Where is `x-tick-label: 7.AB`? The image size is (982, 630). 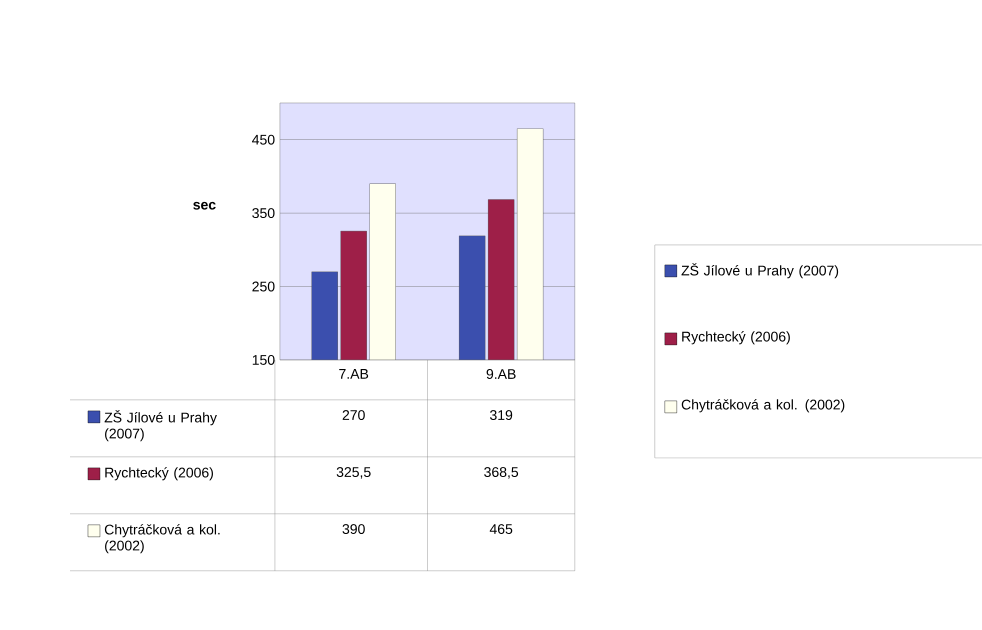
x-tick-label: 7.AB is located at coordinates (353, 374).